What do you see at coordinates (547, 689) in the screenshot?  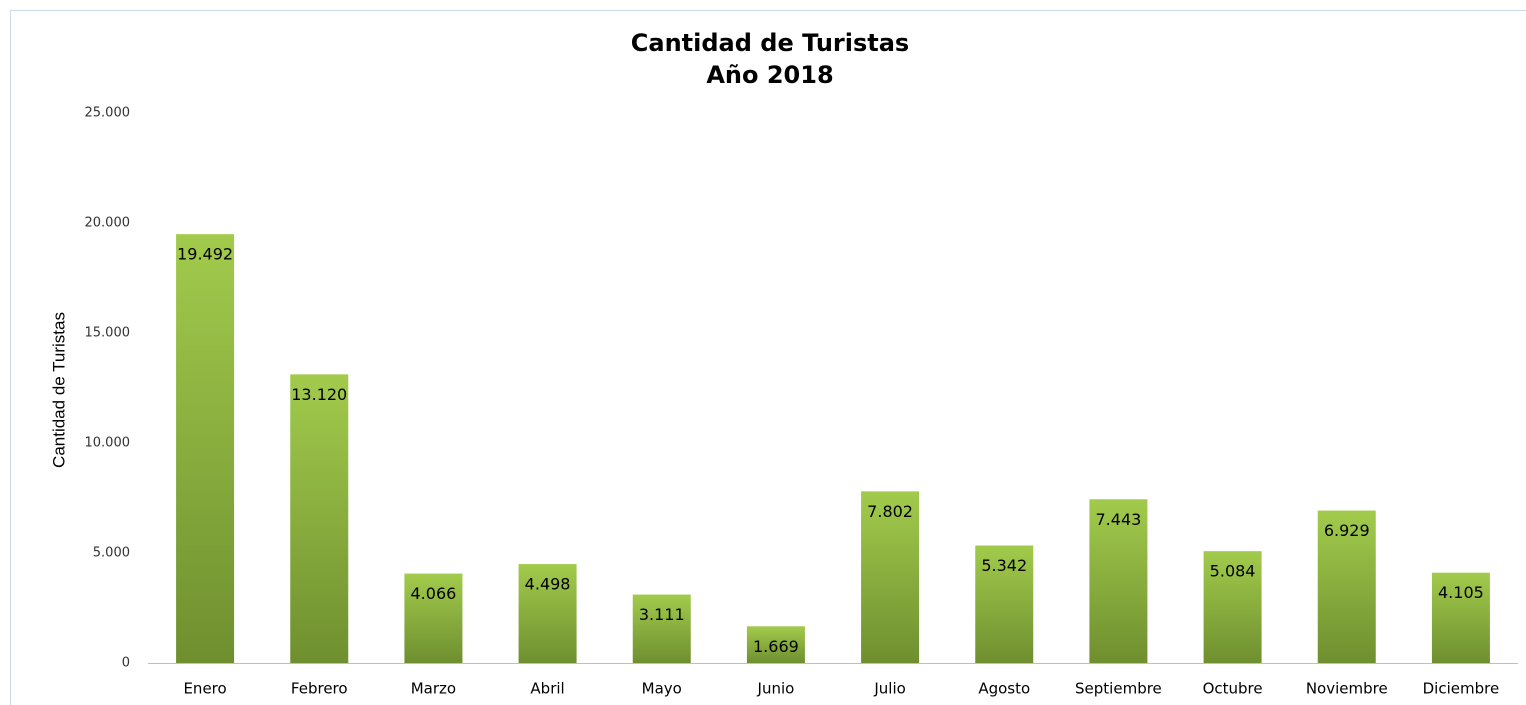 I see `x-tick-label: Abril` at bounding box center [547, 689].